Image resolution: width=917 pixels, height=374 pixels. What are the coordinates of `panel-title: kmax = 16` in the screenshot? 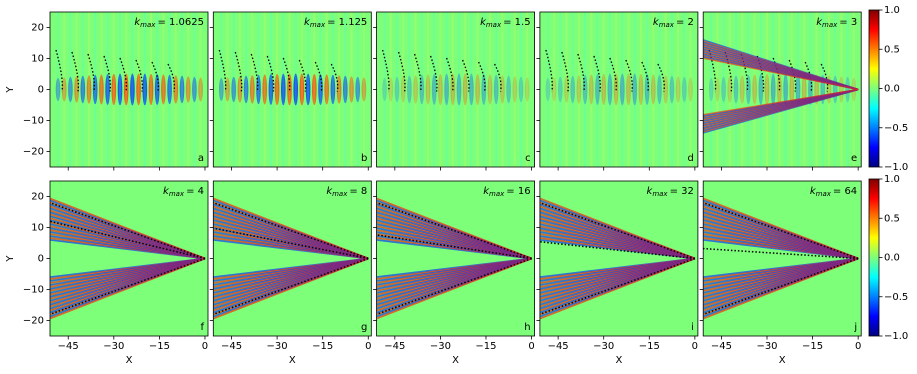 It's located at (506, 192).